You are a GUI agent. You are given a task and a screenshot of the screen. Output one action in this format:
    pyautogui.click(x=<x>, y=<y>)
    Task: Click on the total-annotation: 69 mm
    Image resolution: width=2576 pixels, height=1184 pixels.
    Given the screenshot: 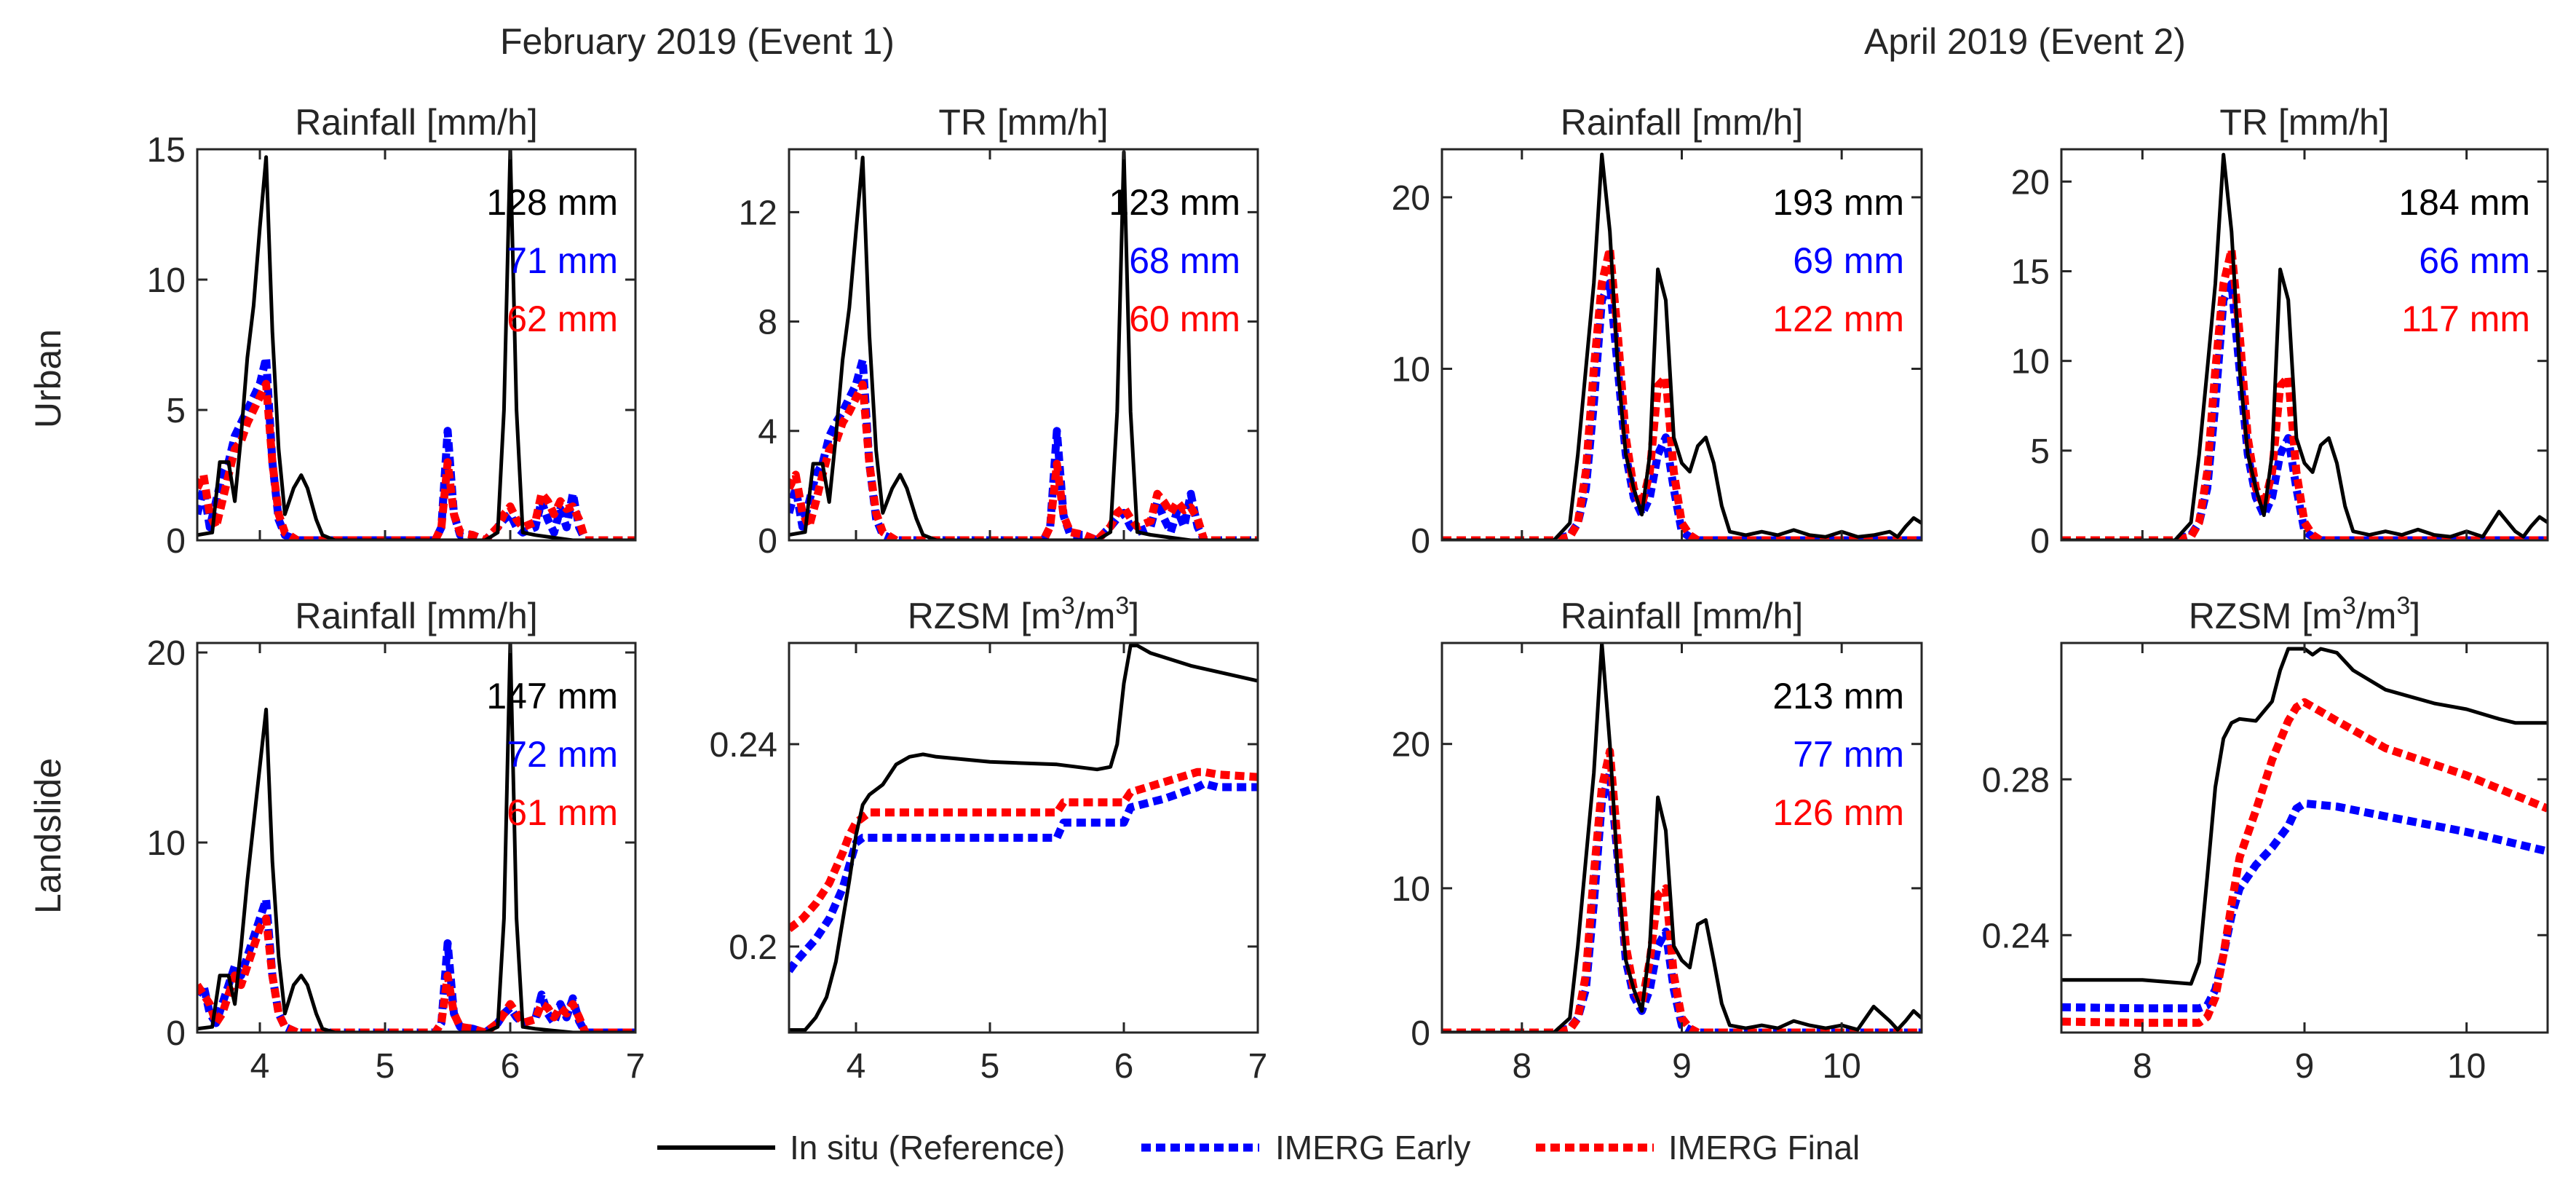 What is the action you would take?
    pyautogui.click(x=1848, y=260)
    